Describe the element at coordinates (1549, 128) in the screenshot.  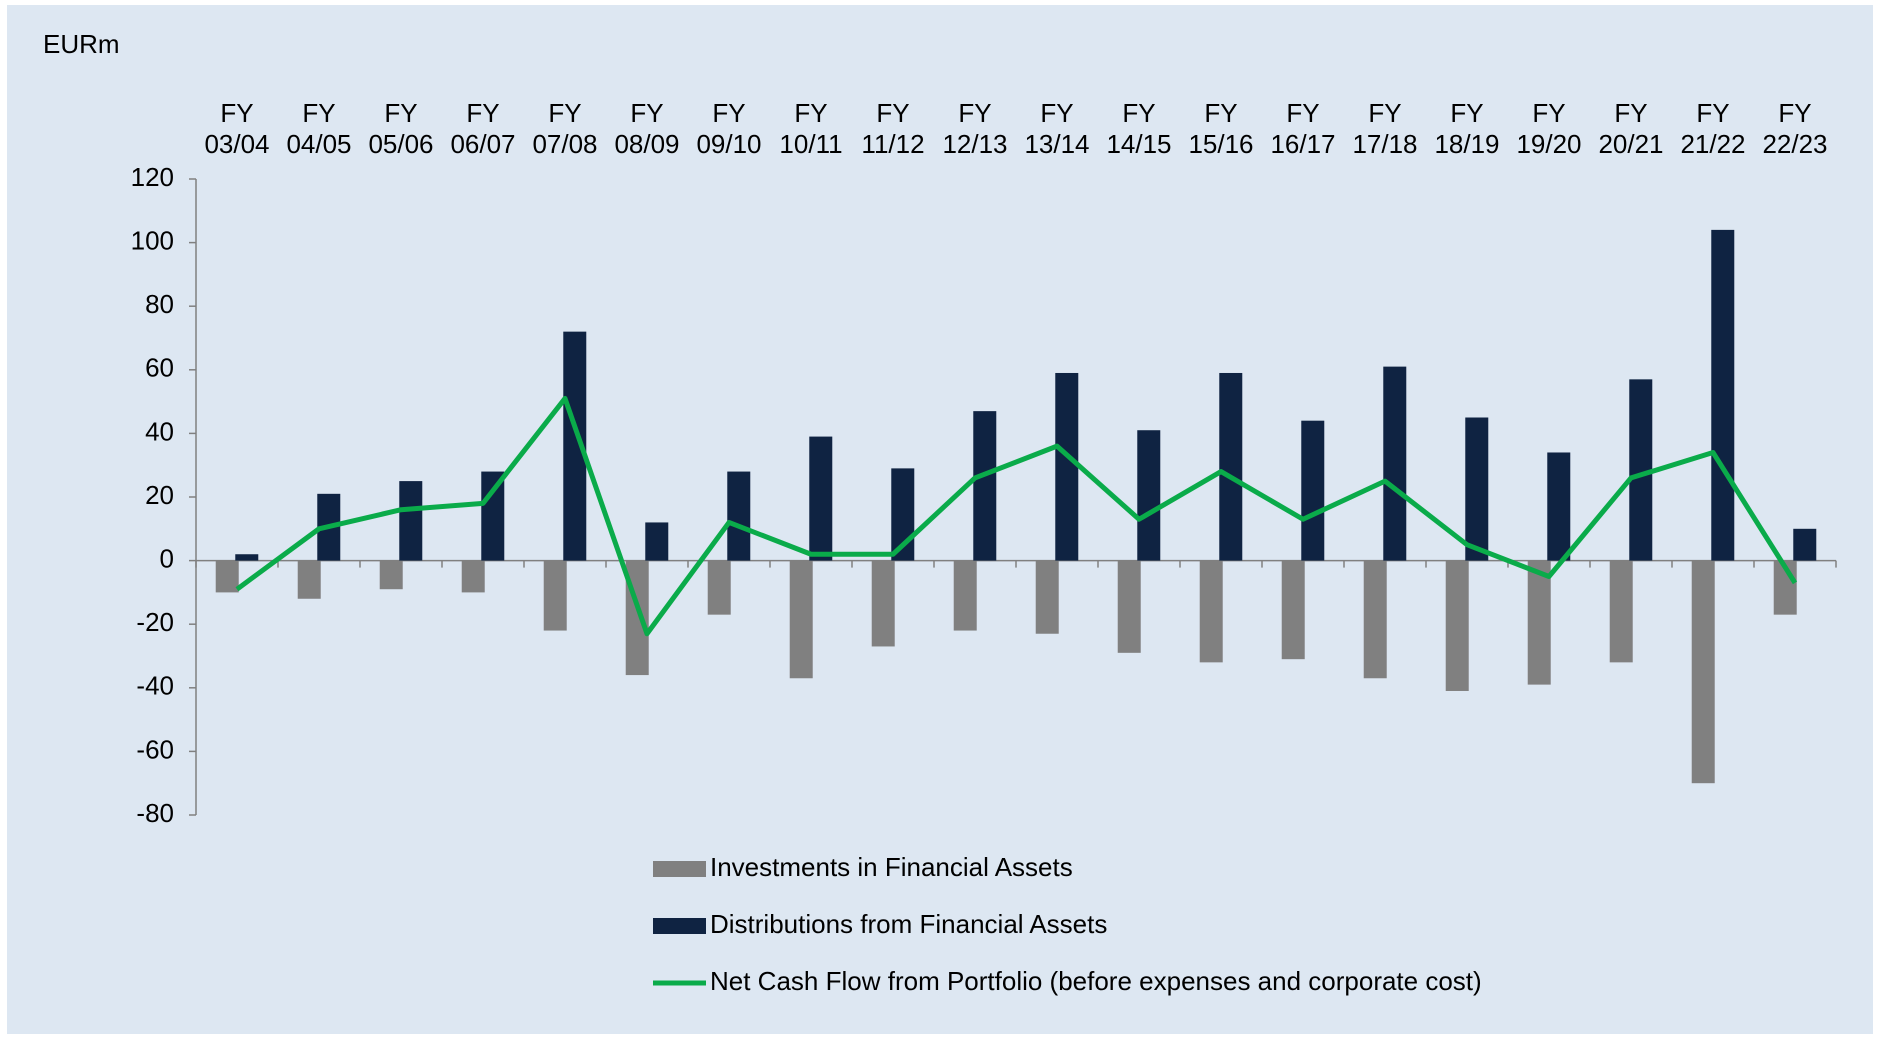
I see `x-tick-label: FY 19/20` at that location.